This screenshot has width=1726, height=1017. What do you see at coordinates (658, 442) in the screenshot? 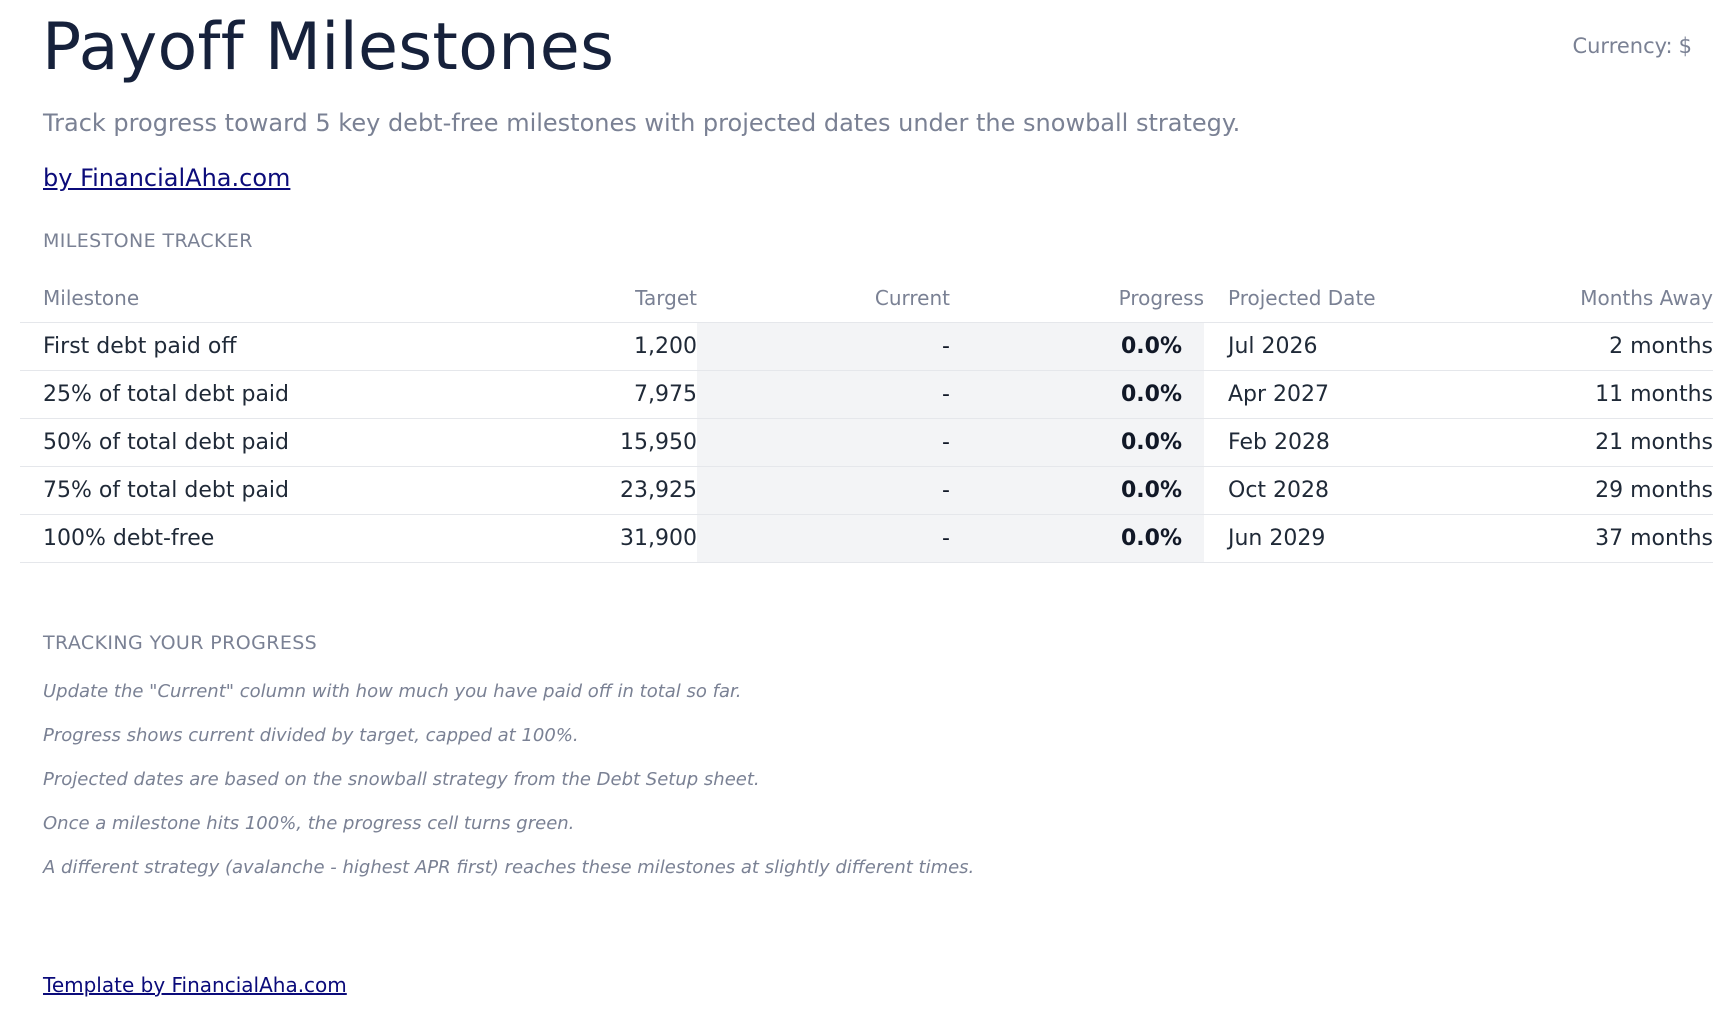
I see `target-amount: 15,950` at bounding box center [658, 442].